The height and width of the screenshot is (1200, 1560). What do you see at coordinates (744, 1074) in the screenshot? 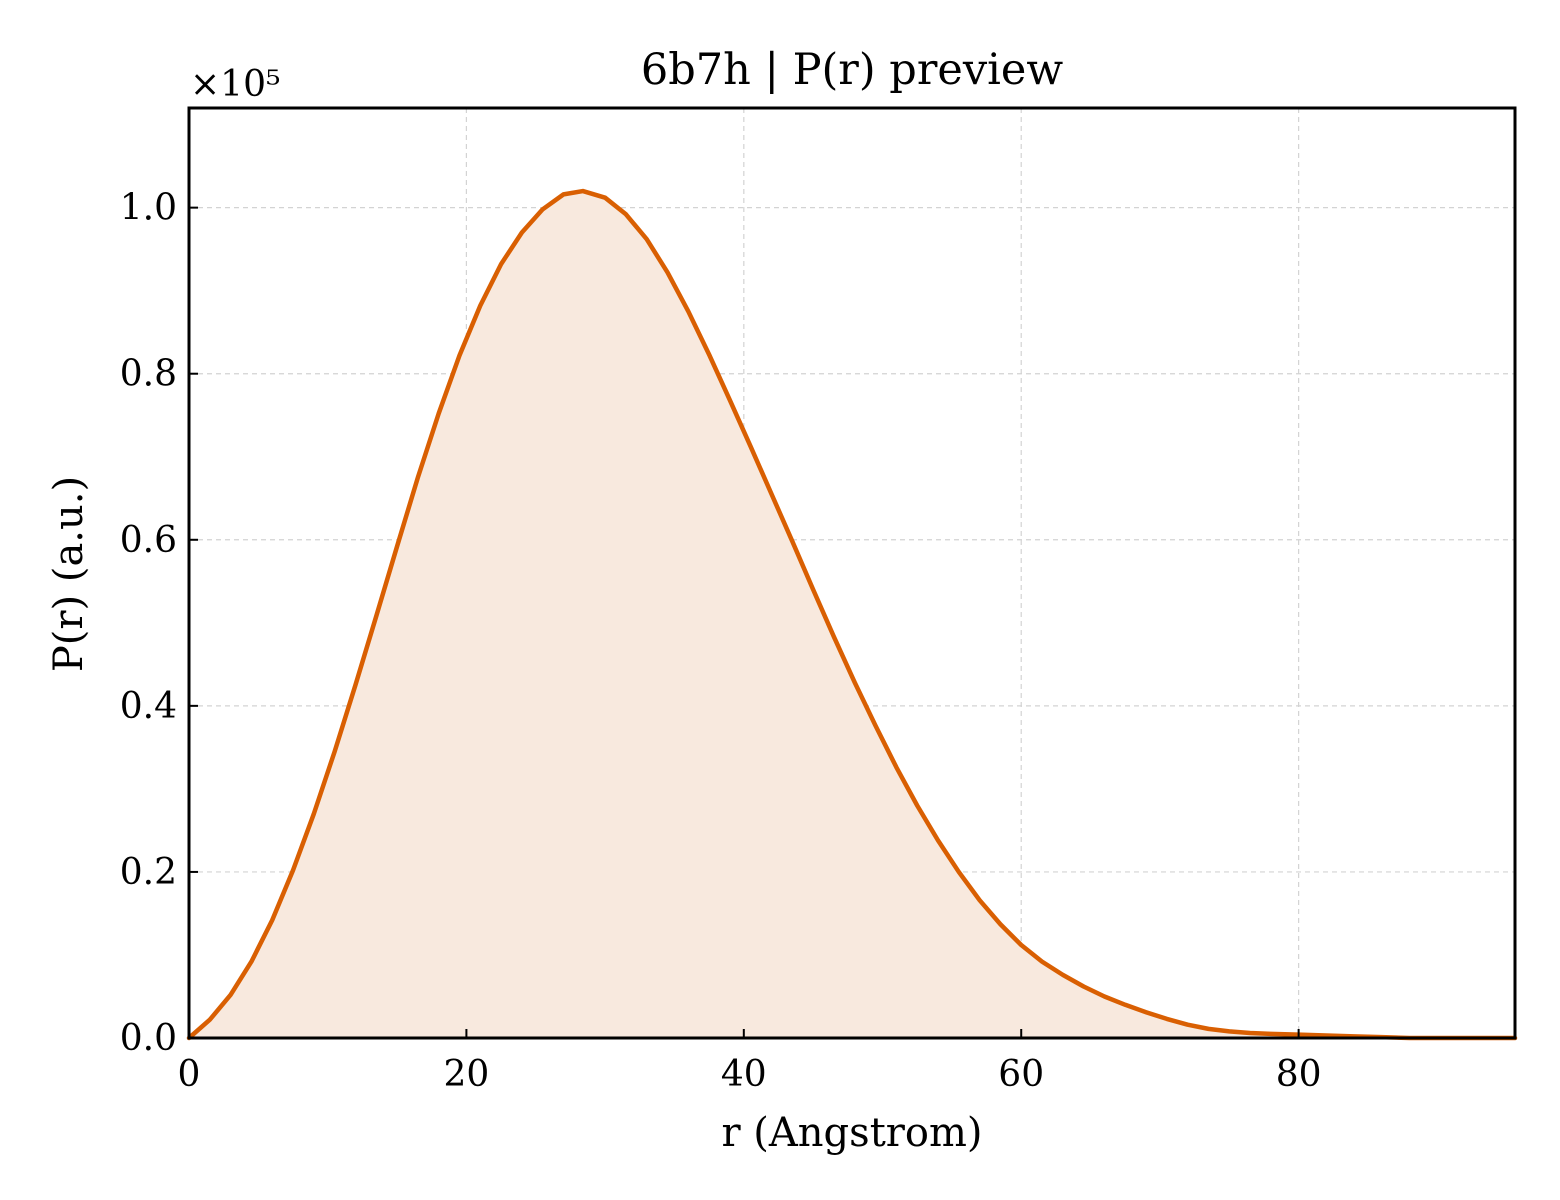
I see `x-tick-label: 40` at bounding box center [744, 1074].